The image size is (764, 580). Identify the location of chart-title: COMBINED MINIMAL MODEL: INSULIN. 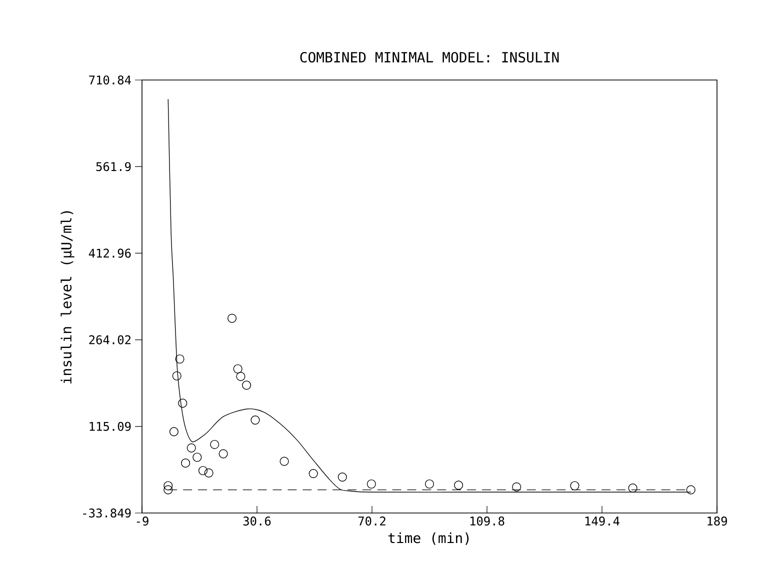
(429, 57).